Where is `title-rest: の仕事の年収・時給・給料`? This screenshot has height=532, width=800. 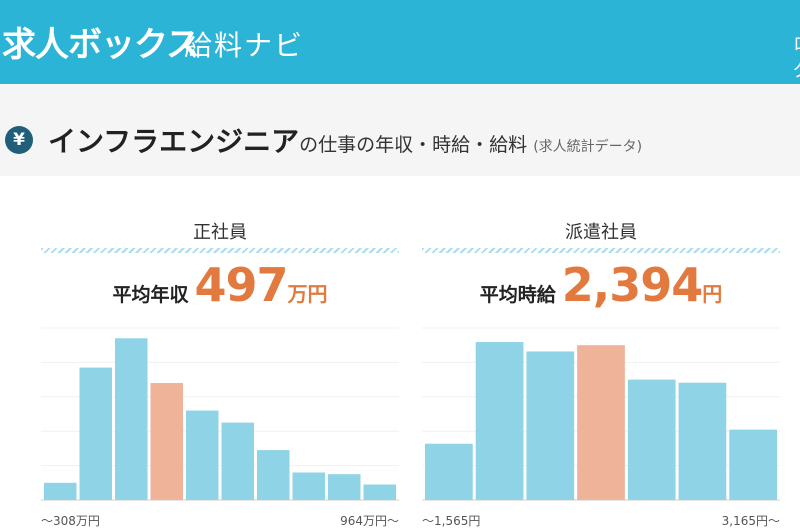
title-rest: の仕事の年収・時給・給料 is located at coordinates (413, 145).